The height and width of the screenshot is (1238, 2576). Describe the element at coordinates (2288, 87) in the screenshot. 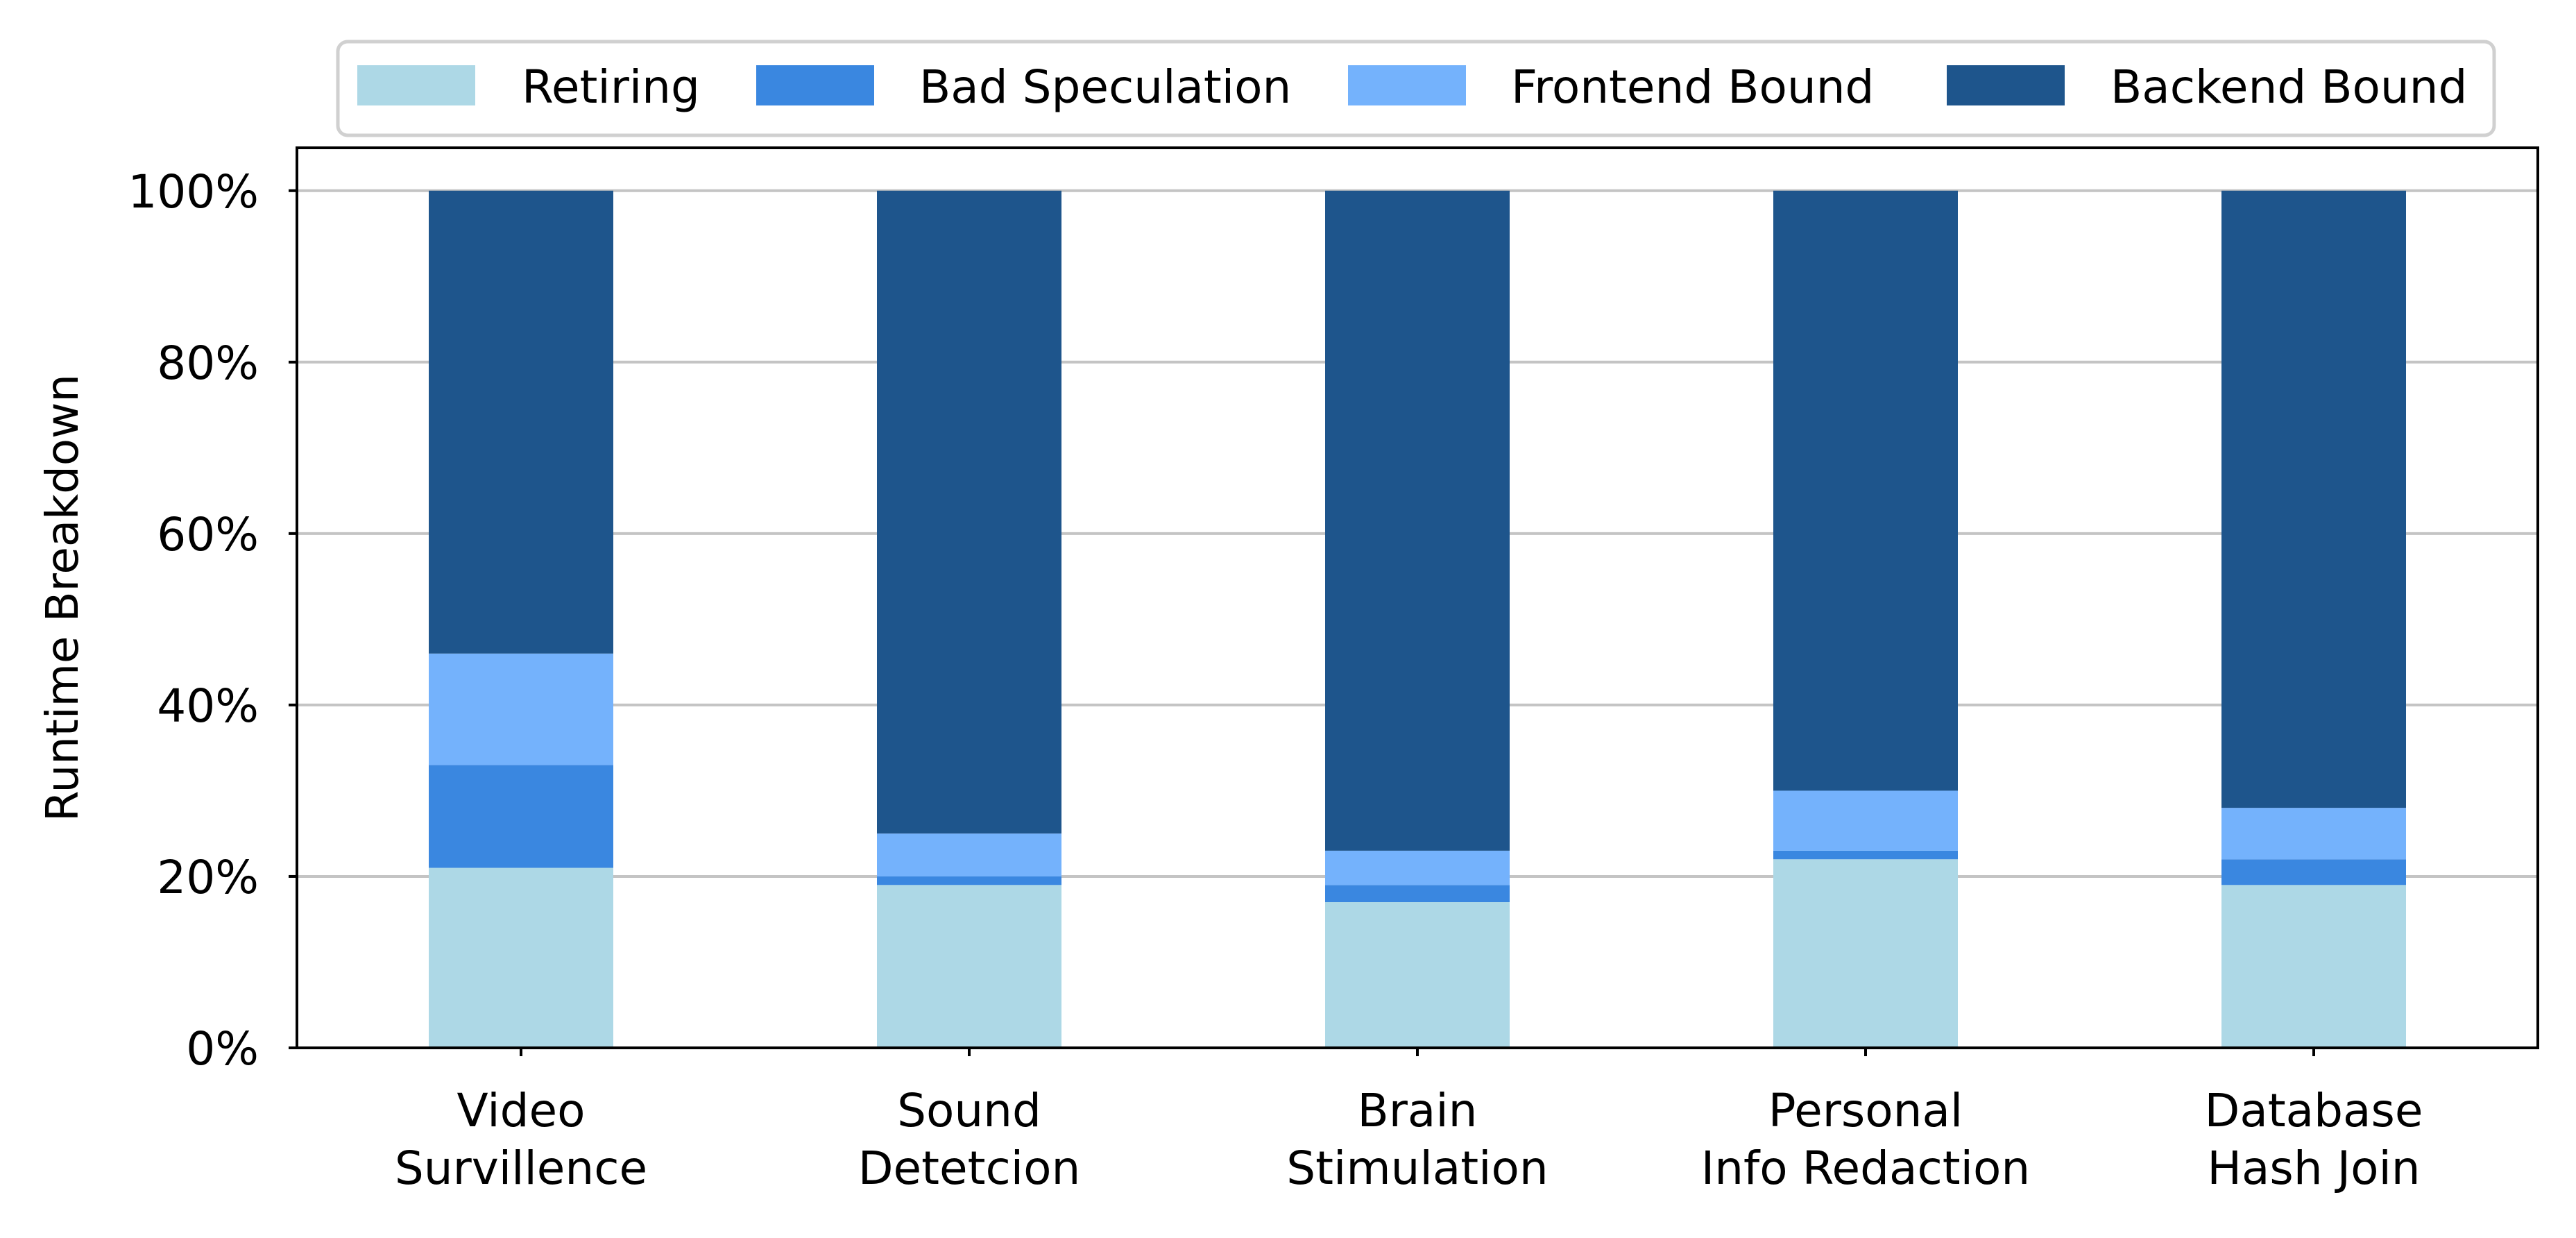

I see `legend-label: Backend Bound` at that location.